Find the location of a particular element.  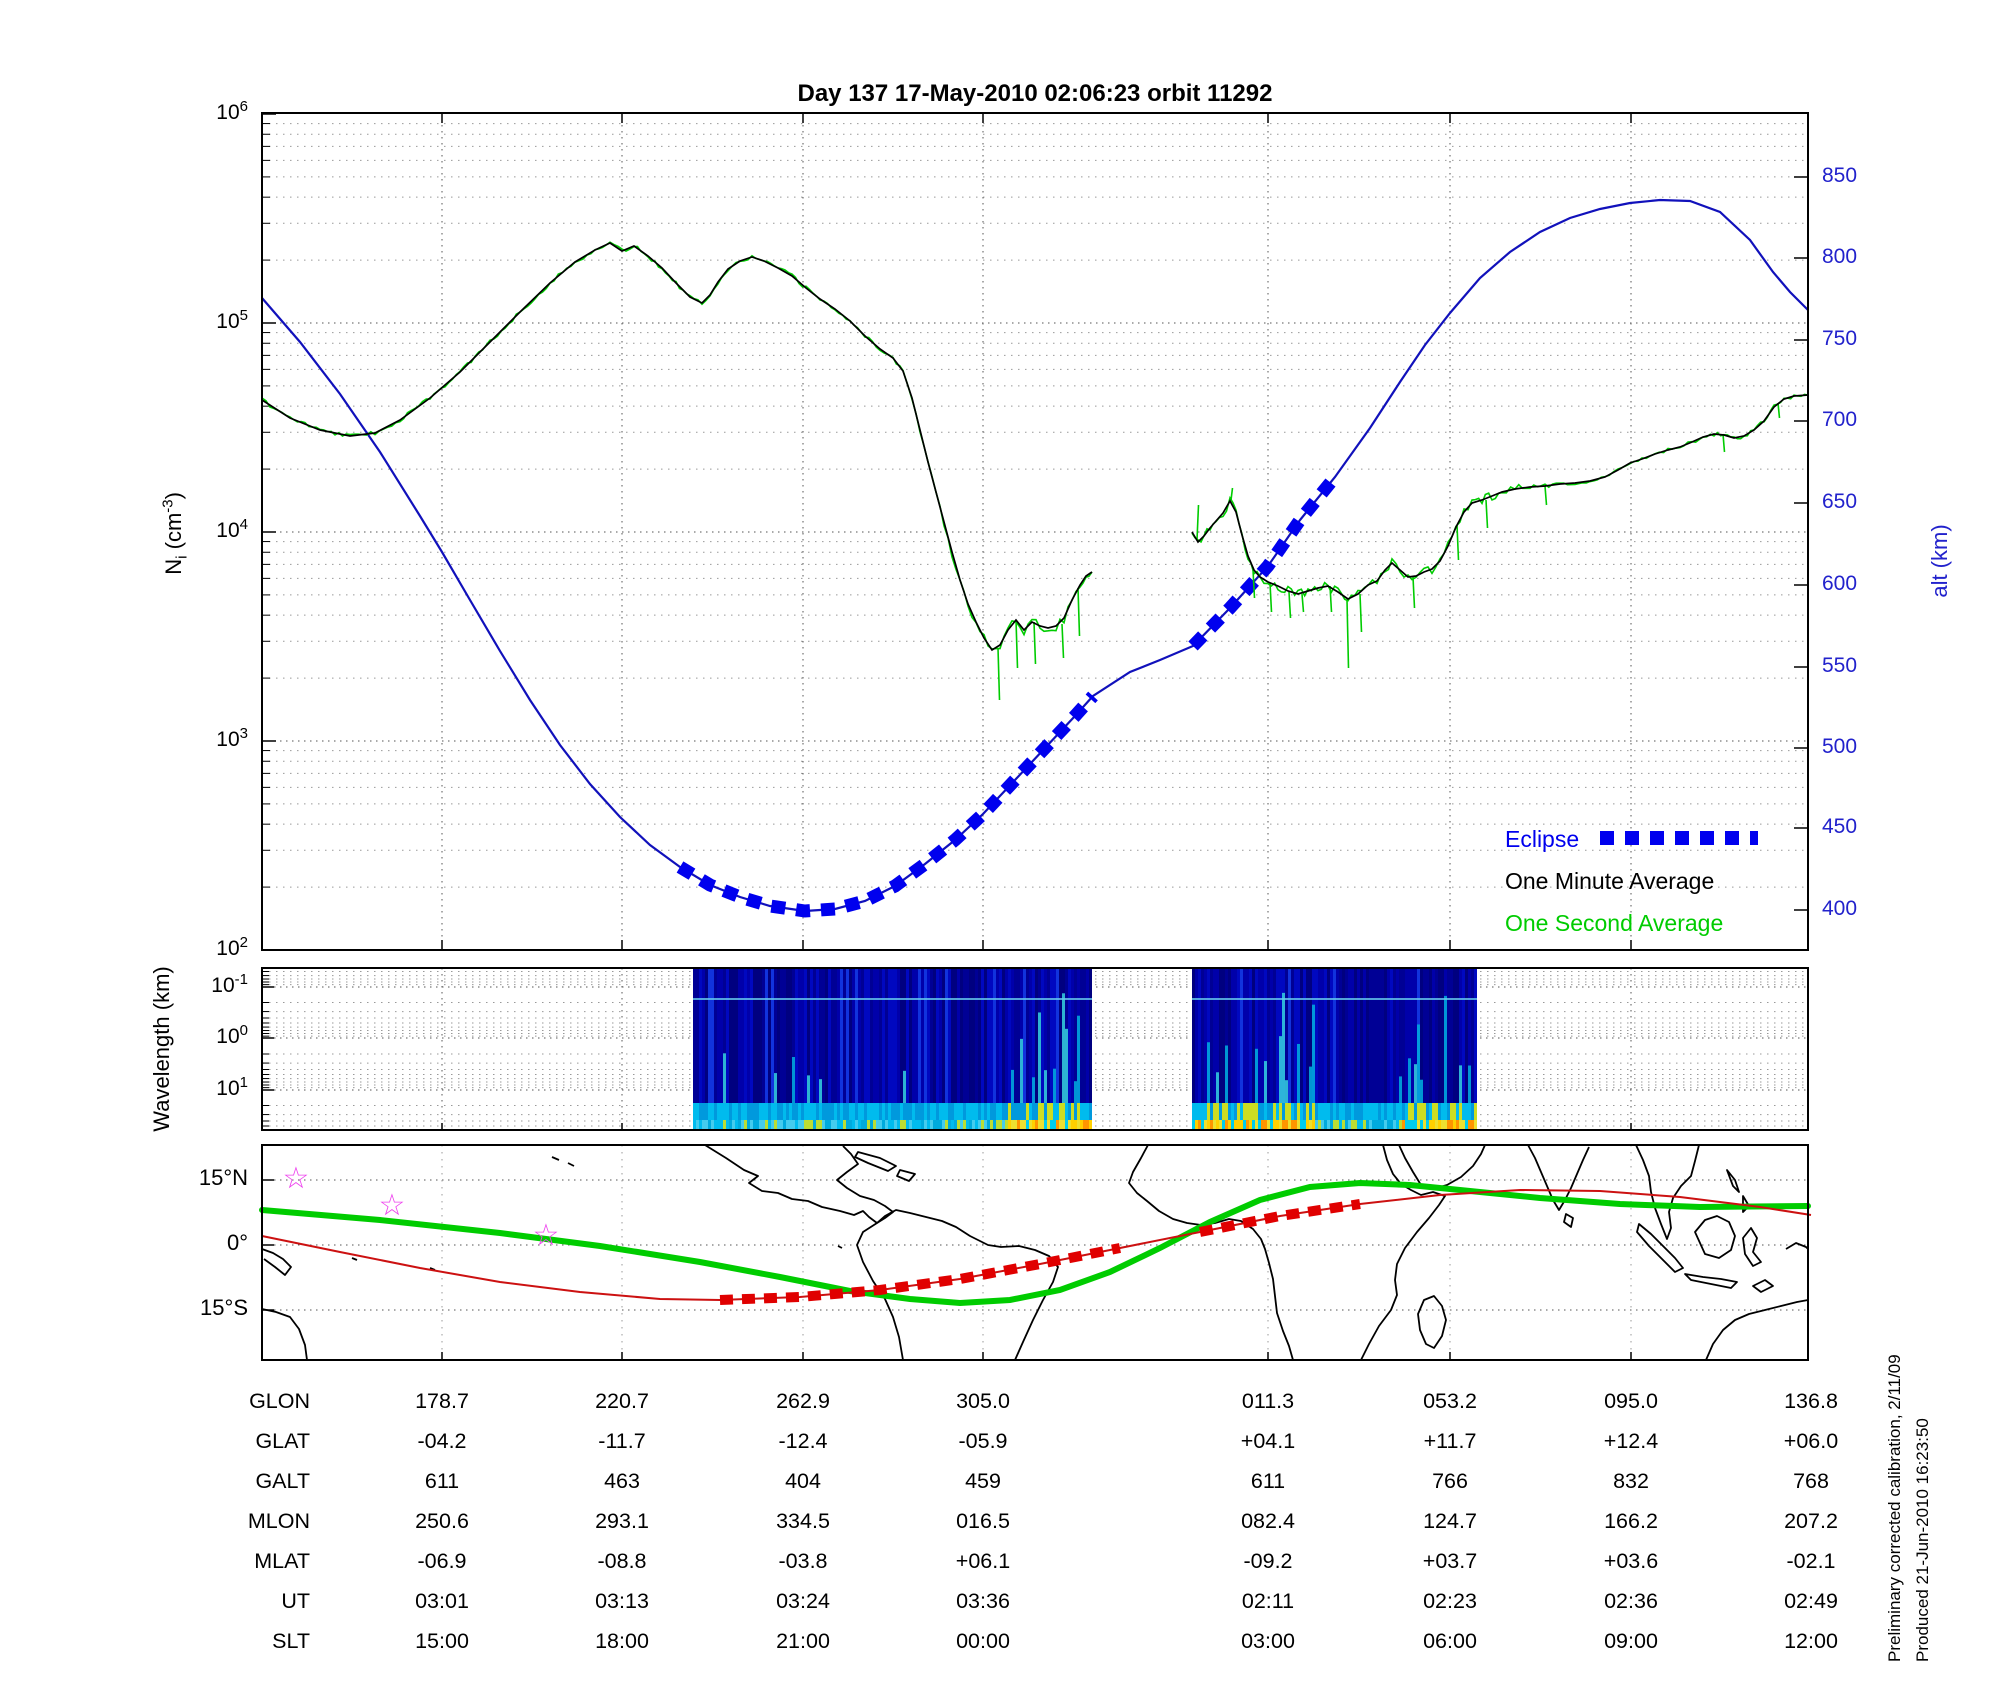

alt-tick-label: 650 is located at coordinates (1840, 501).